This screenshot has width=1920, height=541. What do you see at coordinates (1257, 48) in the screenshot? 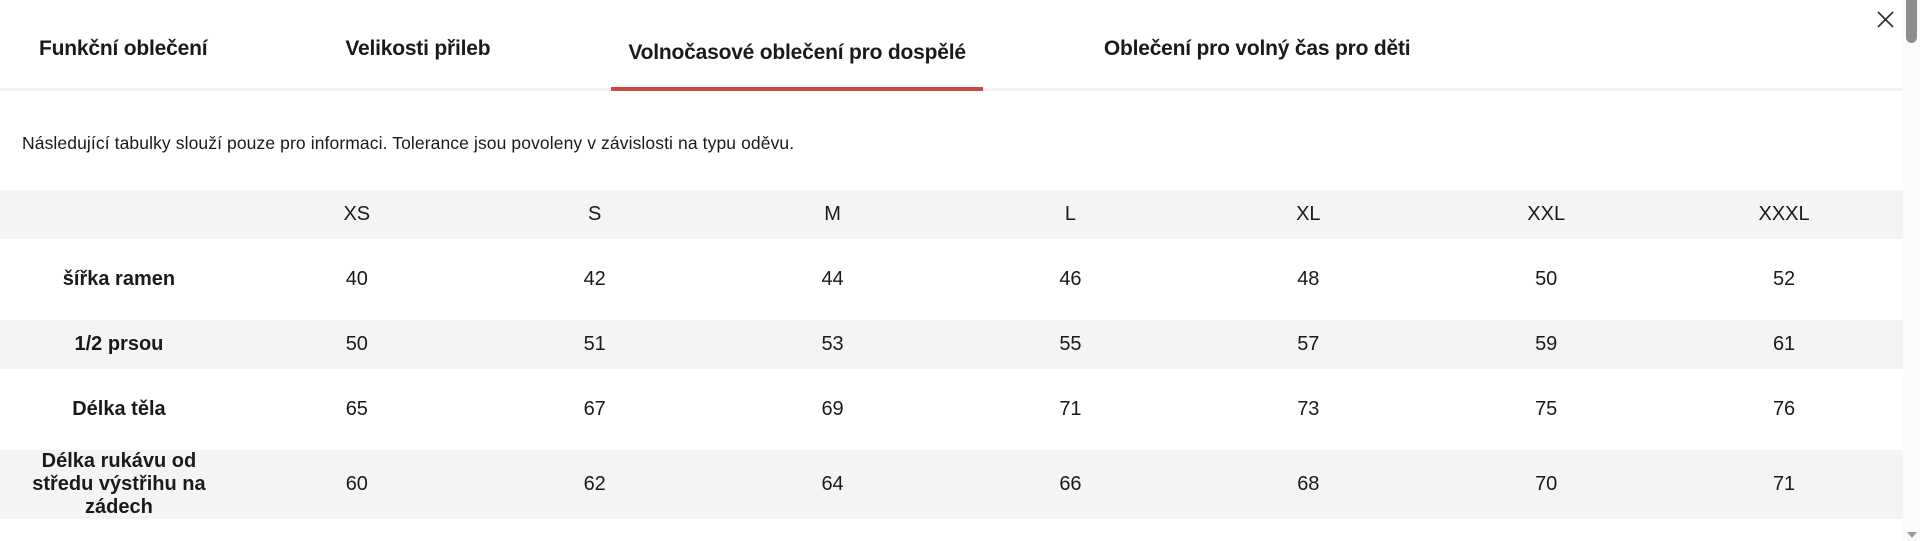
I see `tab-obleceni-pro-volny-cas-pro-deti: Oblečení pro volný čas pro děti` at bounding box center [1257, 48].